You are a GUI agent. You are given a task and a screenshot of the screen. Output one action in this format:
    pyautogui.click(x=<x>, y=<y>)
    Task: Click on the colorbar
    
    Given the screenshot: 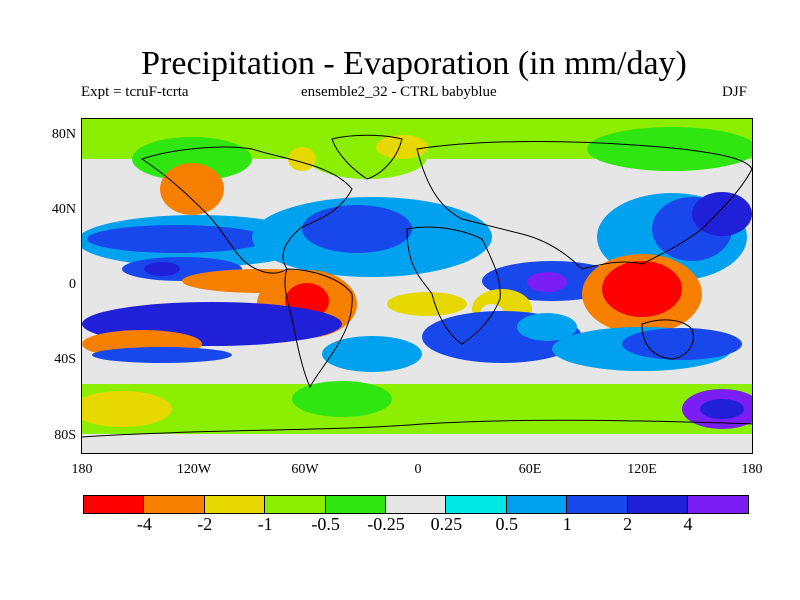 What is the action you would take?
    pyautogui.click(x=416, y=504)
    